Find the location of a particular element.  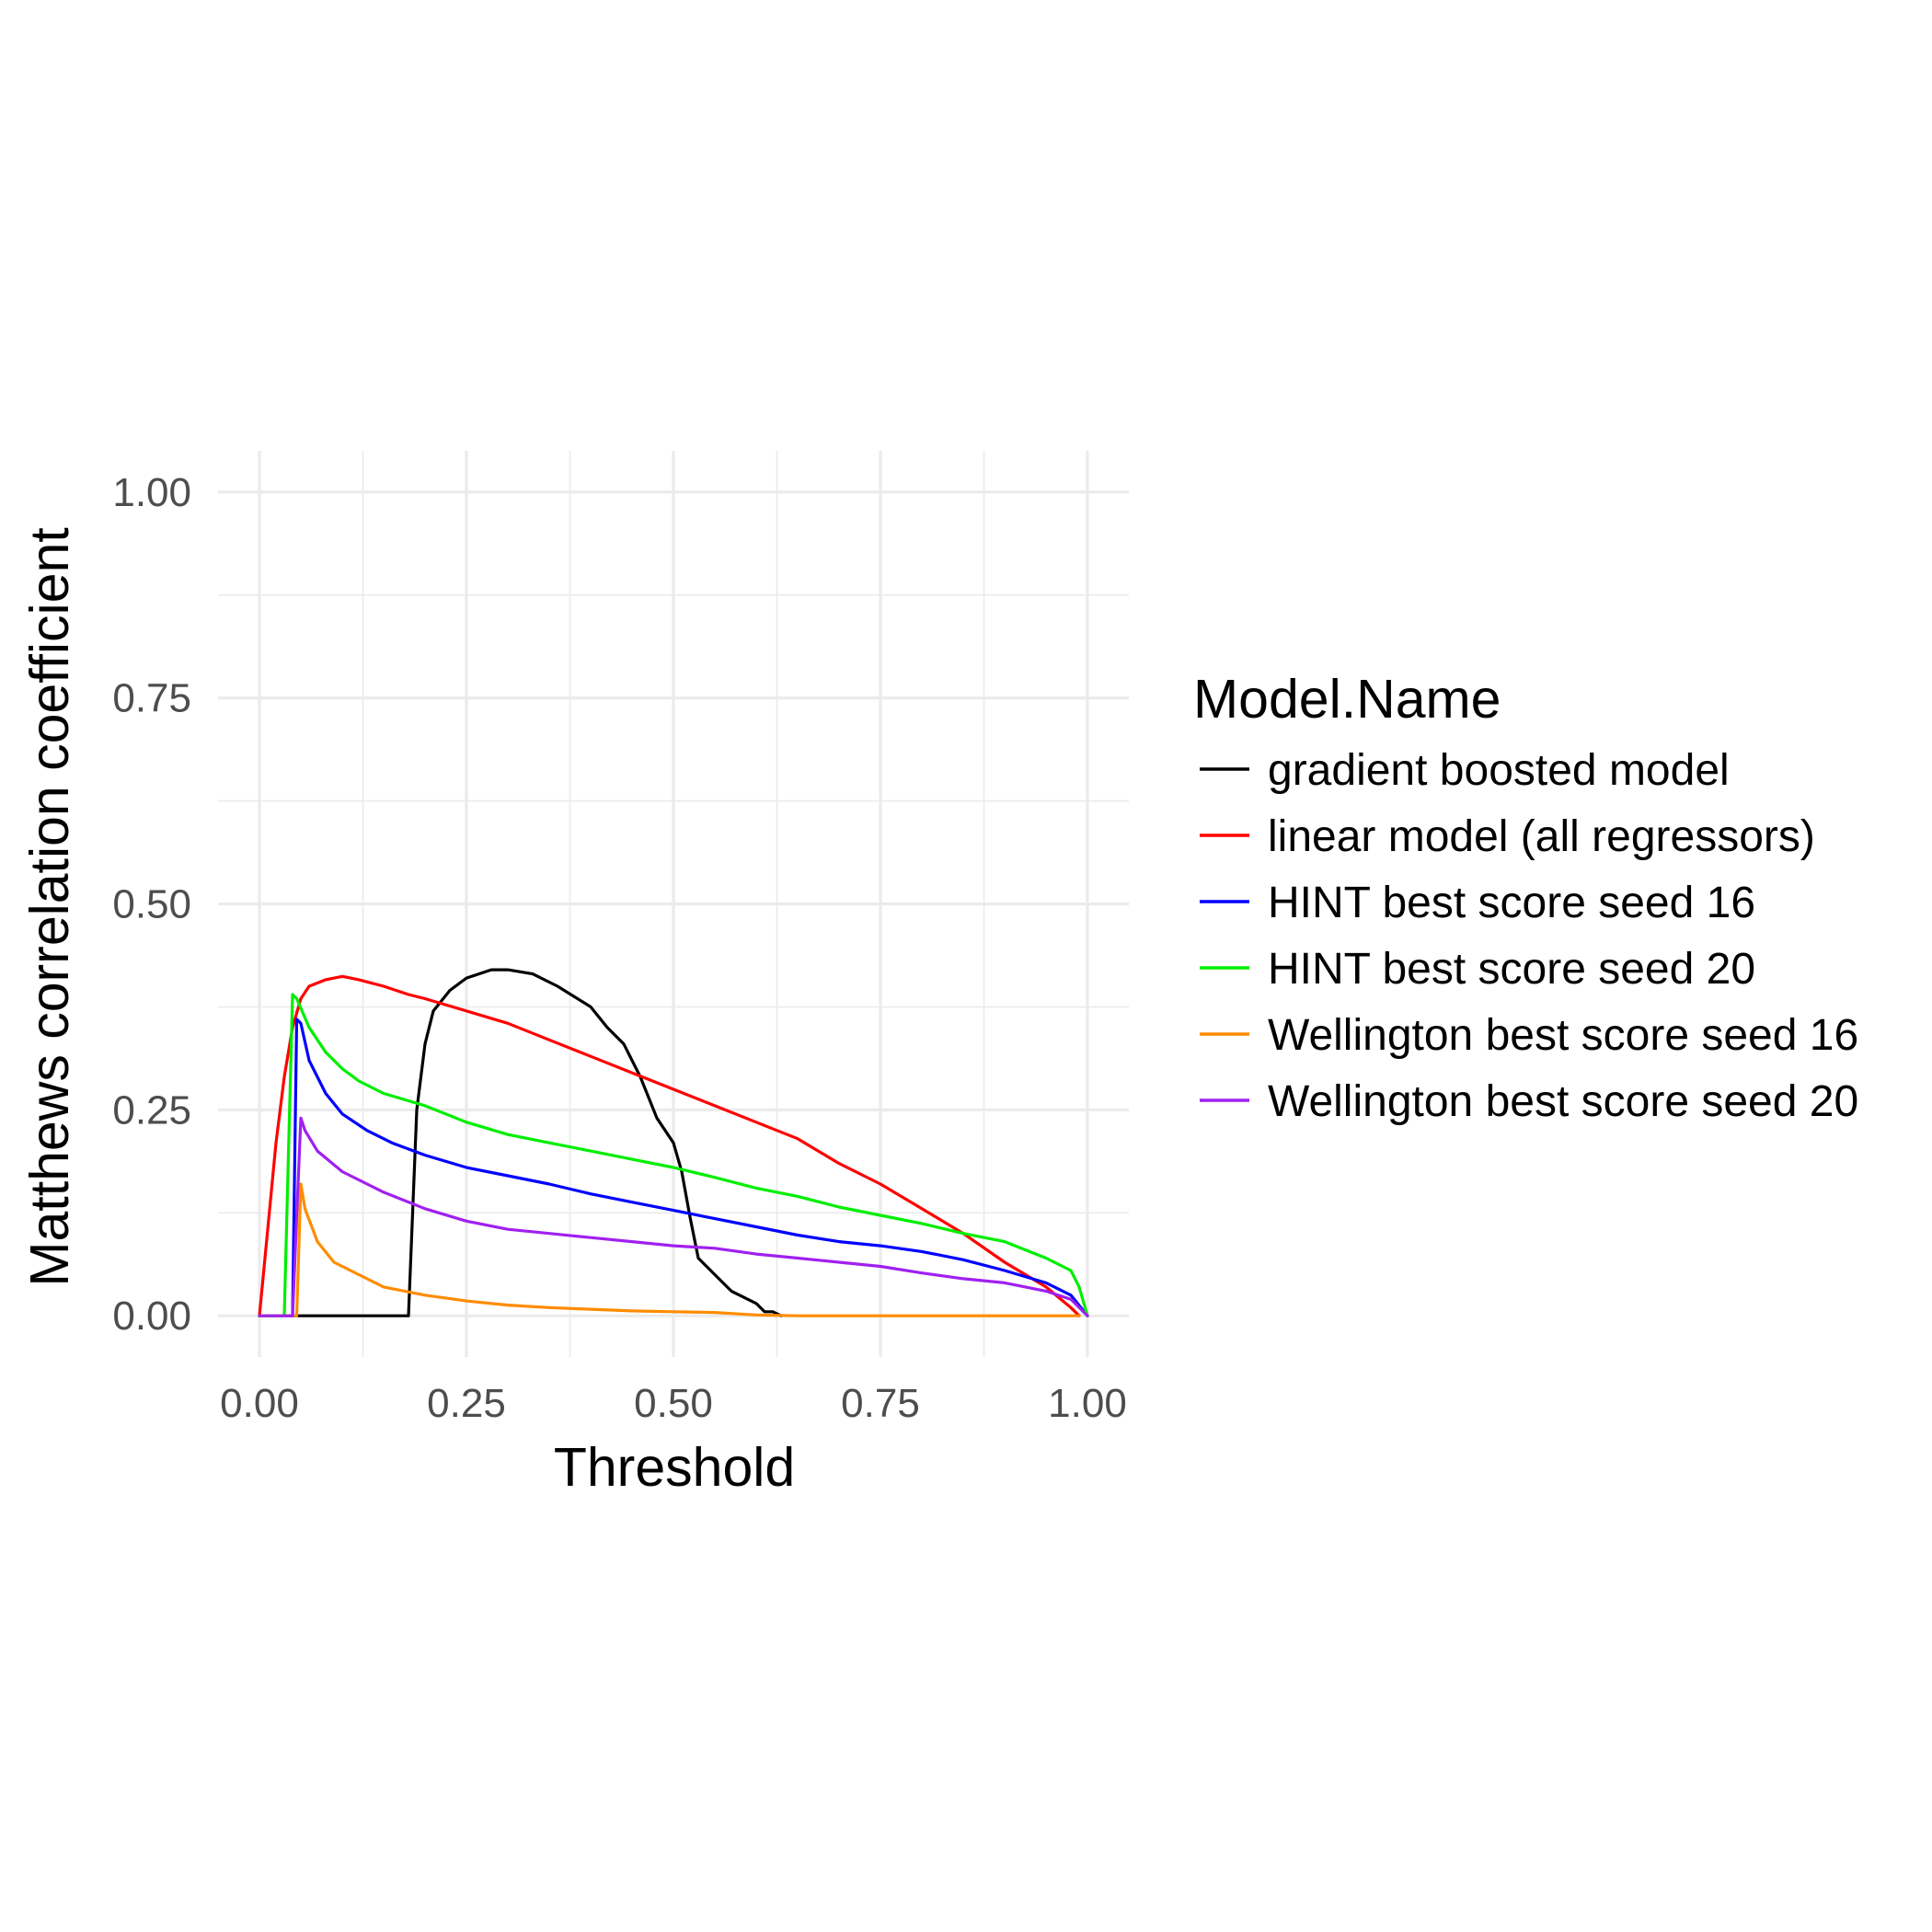

y-tick-label: 0.75 is located at coordinates (151, 698).